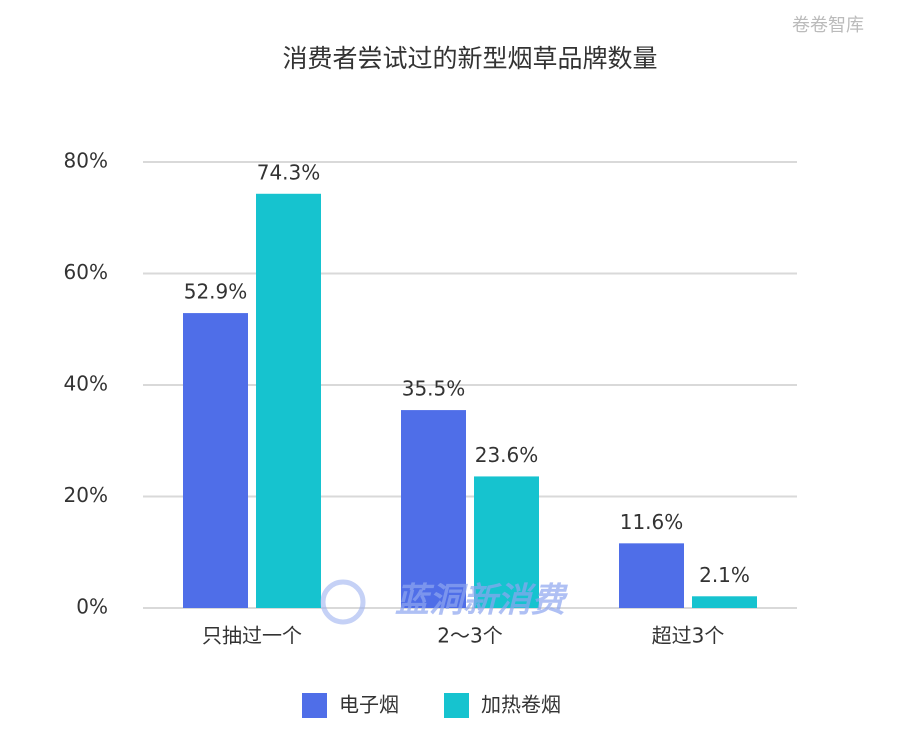 The width and height of the screenshot is (900, 755). I want to click on x-tick-label: 2～3个, so click(469, 636).